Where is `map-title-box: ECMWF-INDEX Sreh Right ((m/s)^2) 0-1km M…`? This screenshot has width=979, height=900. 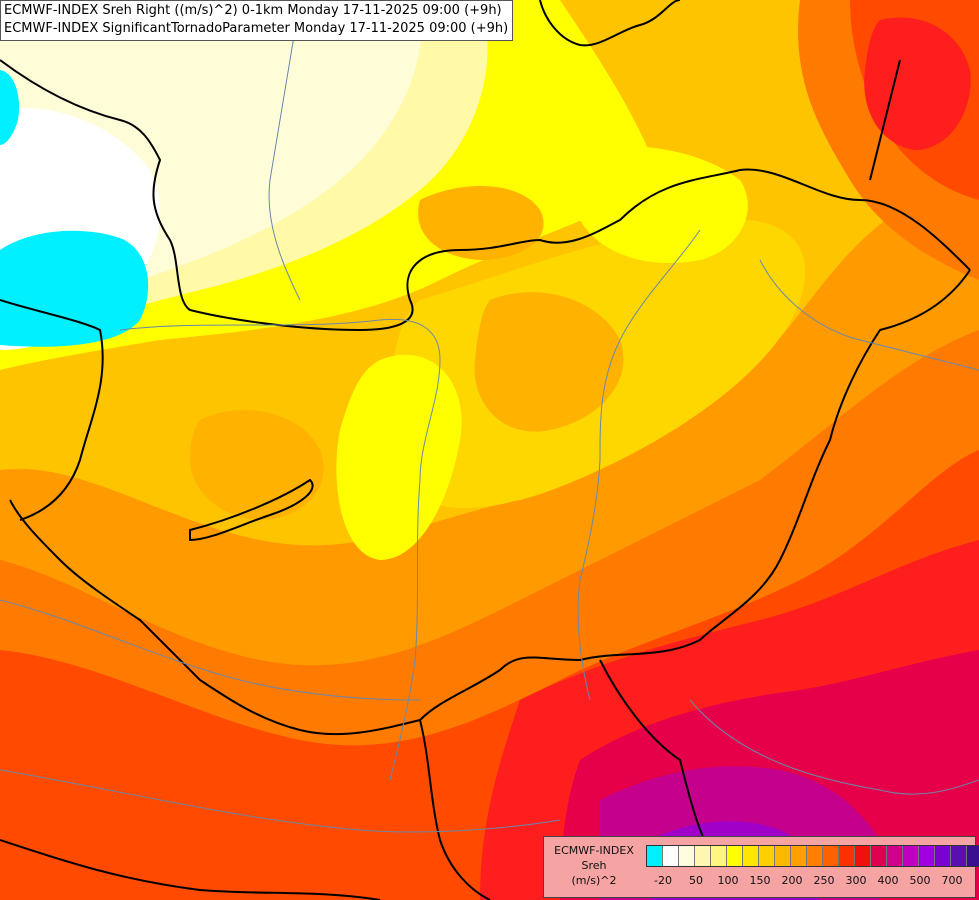 map-title-box: ECMWF-INDEX Sreh Right ((m/s)^2) 0-1km M… is located at coordinates (257, 20).